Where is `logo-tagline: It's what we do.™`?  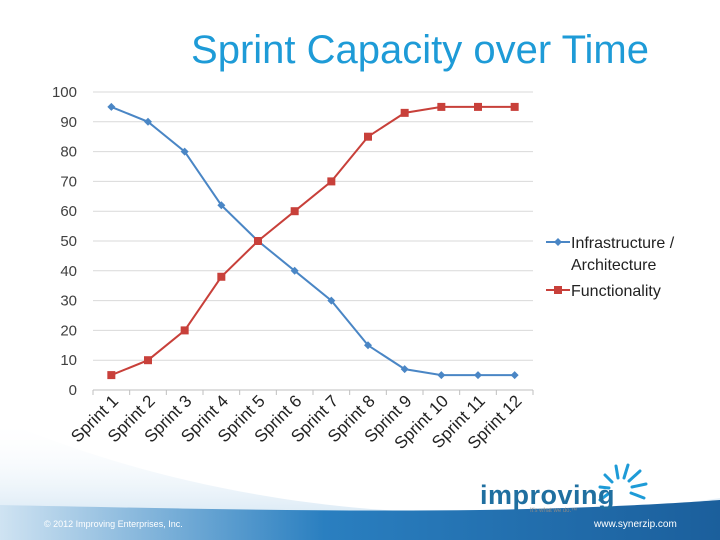
logo-tagline: It's what we do.™ is located at coordinates (554, 511).